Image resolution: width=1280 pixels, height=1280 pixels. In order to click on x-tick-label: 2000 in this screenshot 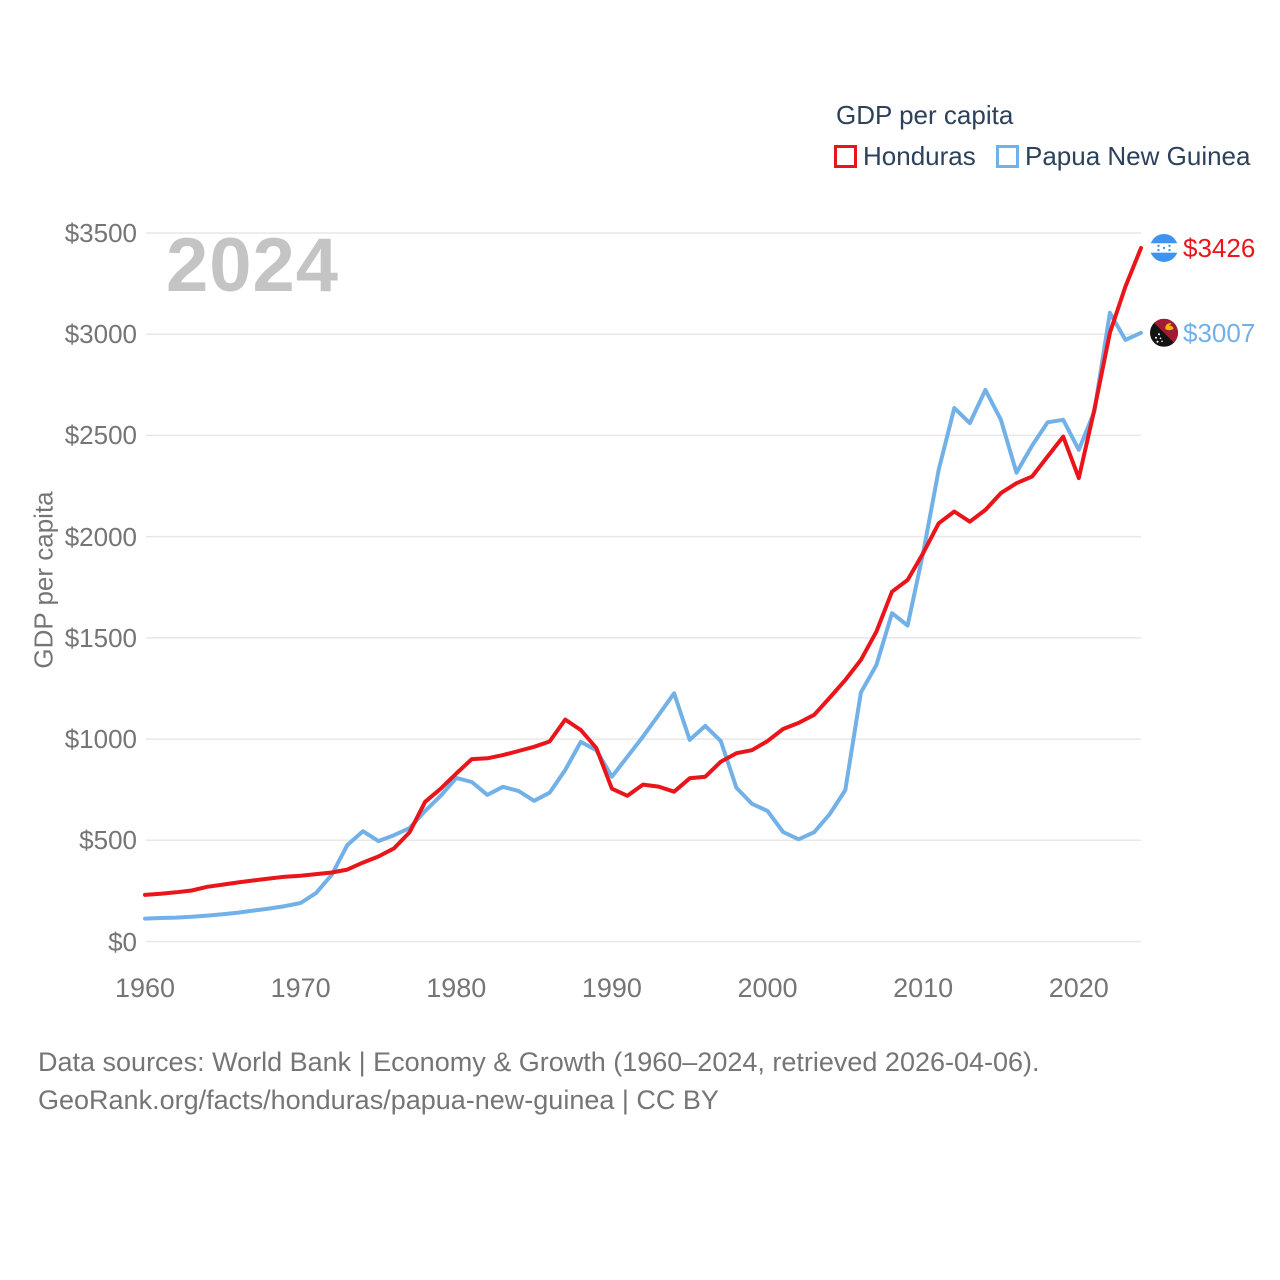, I will do `click(767, 988)`.